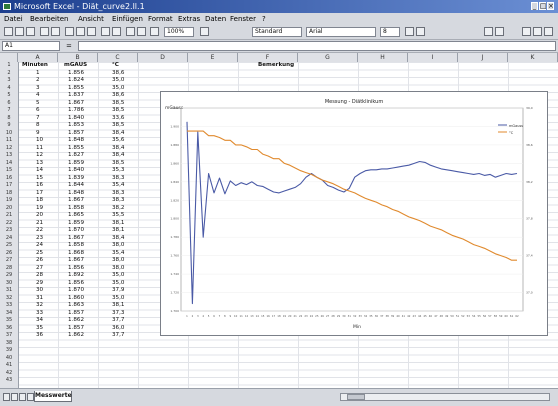 This screenshot has width=558, height=406. I want to click on row-header: 36, so click(9, 327).